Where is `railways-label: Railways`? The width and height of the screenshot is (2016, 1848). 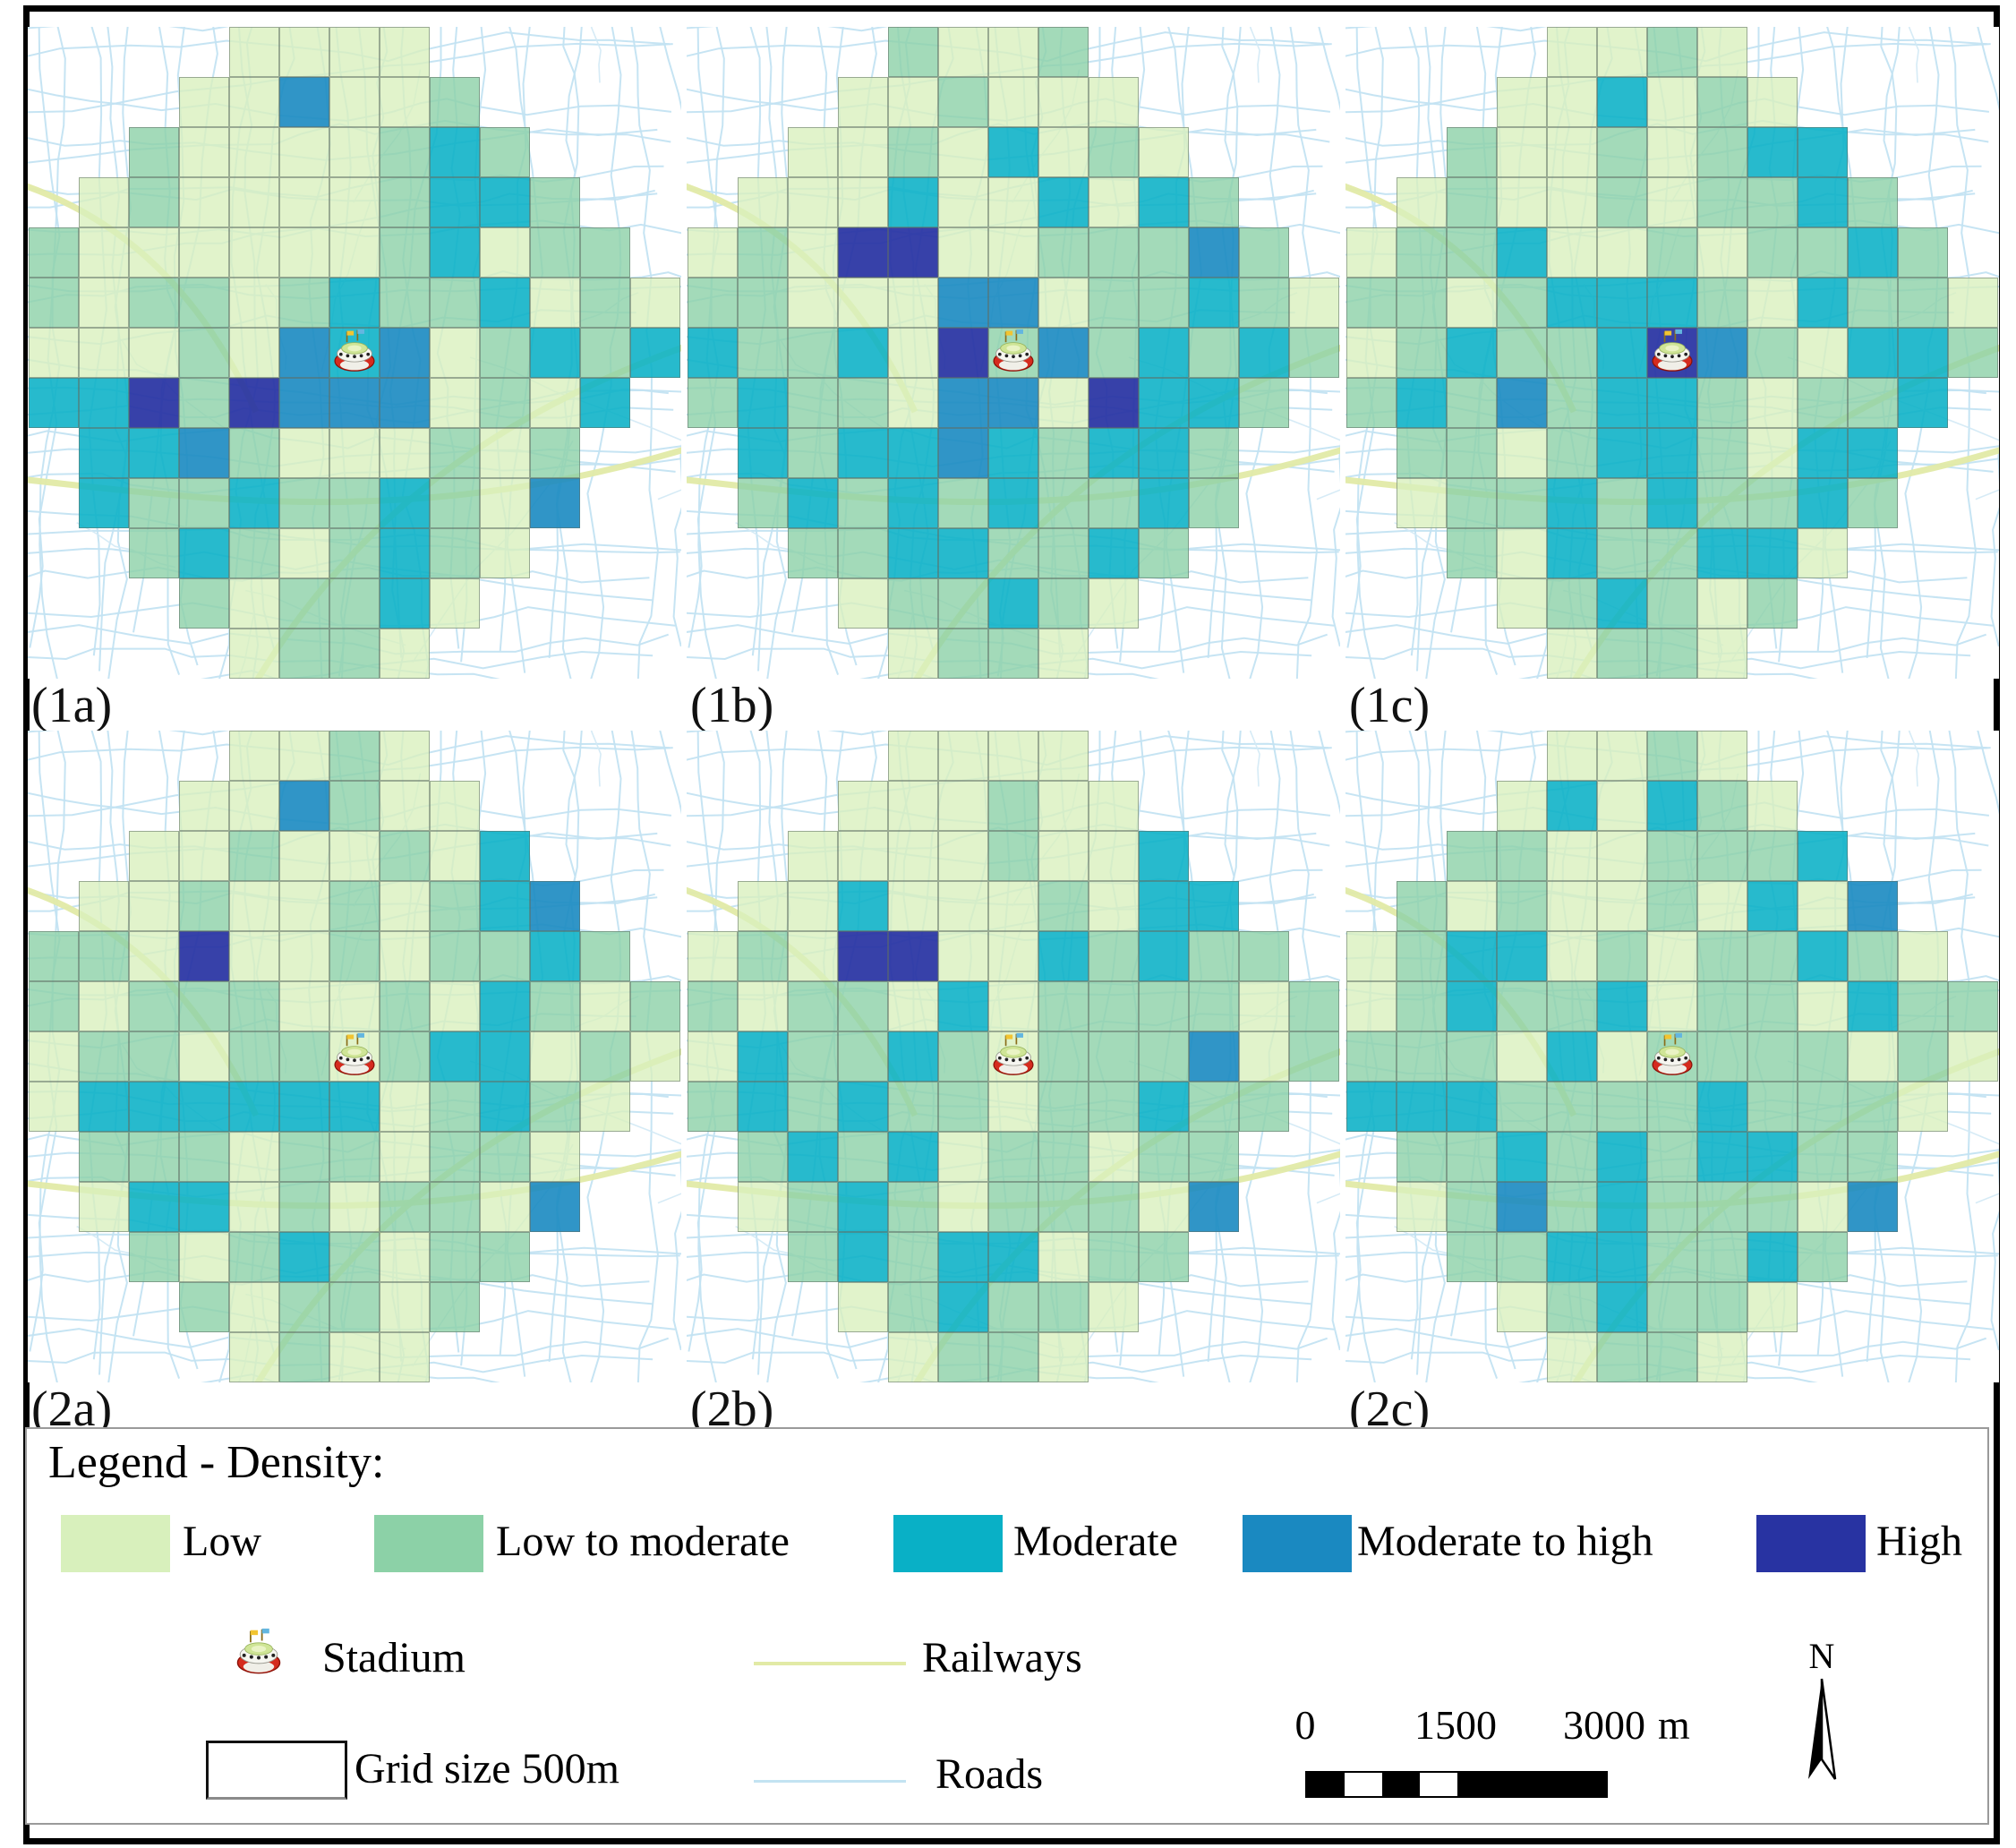
railways-label: Railways is located at coordinates (1002, 1657).